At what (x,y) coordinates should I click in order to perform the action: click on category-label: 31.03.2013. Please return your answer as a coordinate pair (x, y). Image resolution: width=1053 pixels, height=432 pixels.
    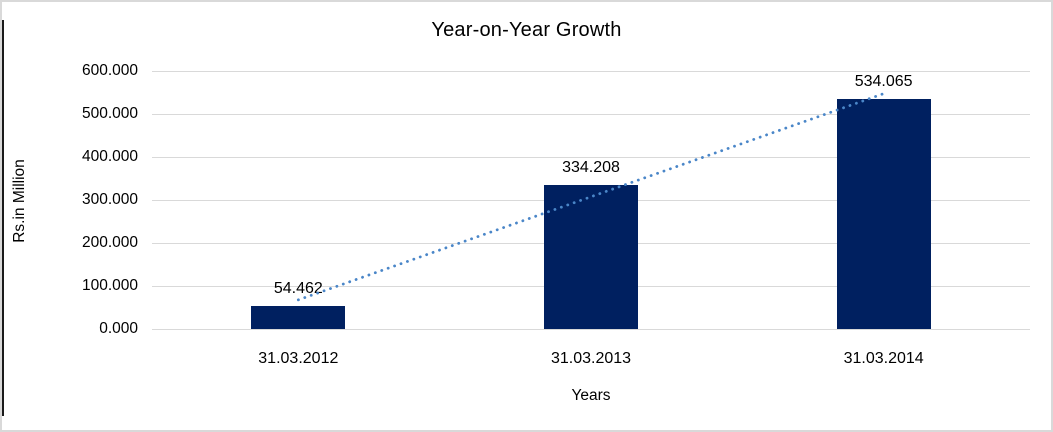
    Looking at the image, I should click on (591, 358).